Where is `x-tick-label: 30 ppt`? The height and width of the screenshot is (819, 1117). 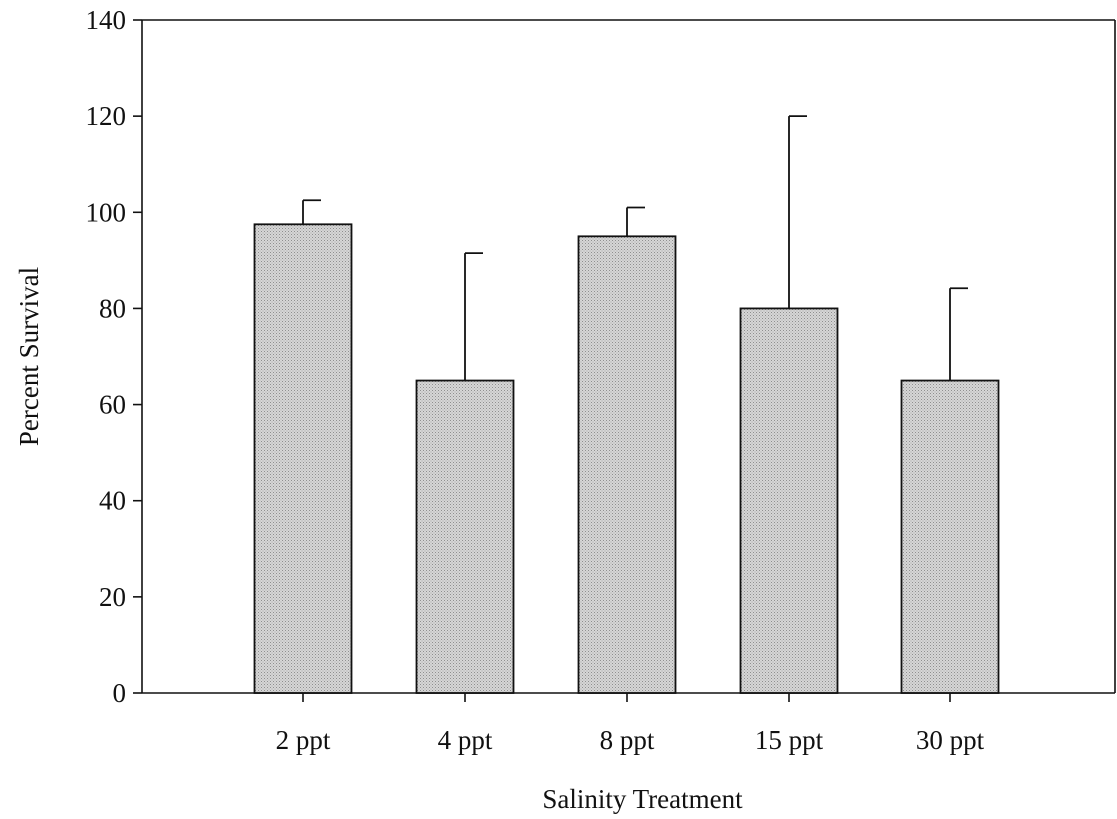
x-tick-label: 30 ppt is located at coordinates (950, 740).